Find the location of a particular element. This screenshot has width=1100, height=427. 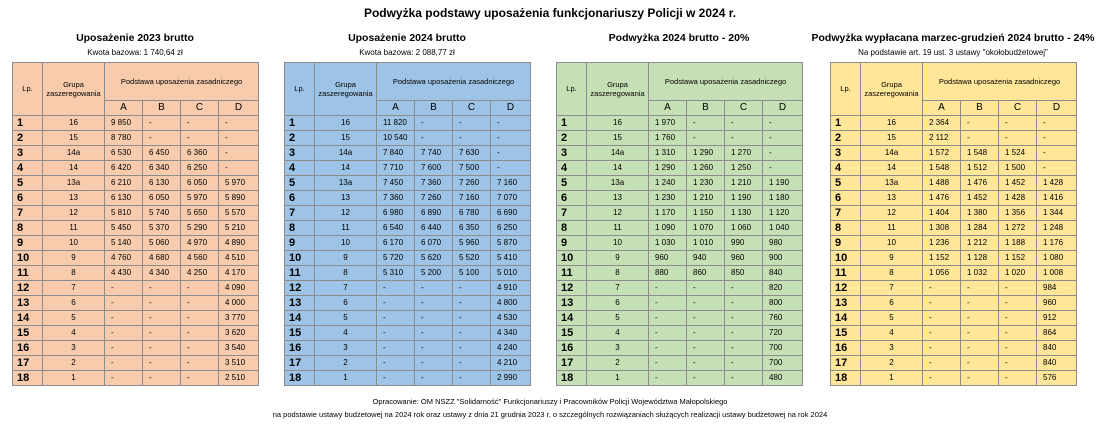

value-cell: 850 is located at coordinates (743, 273).